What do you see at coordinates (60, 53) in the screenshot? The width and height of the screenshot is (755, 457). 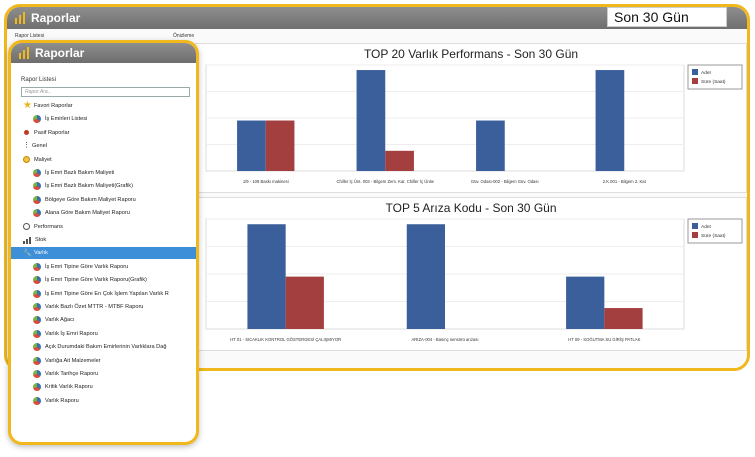 I see `front-window-title: Raporlar` at bounding box center [60, 53].